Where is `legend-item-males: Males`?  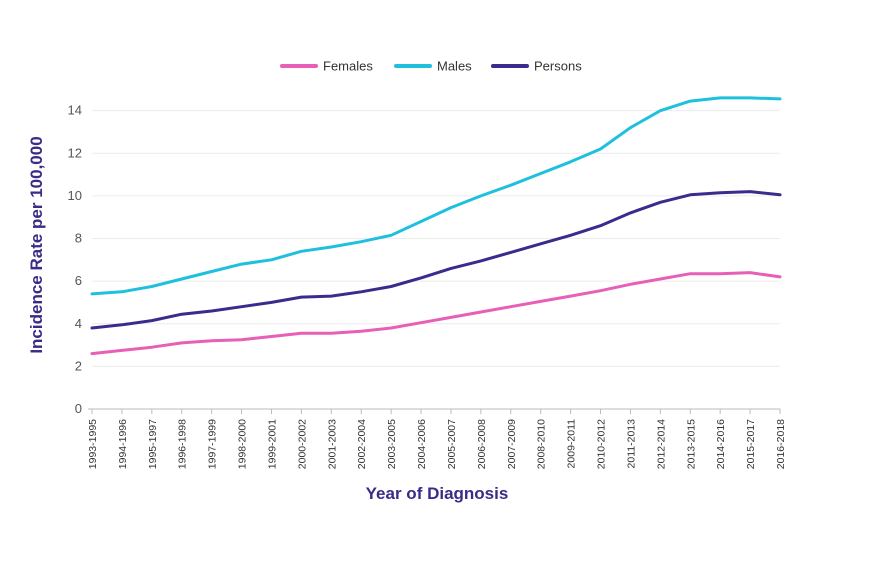
legend-item-males: Males is located at coordinates (433, 66).